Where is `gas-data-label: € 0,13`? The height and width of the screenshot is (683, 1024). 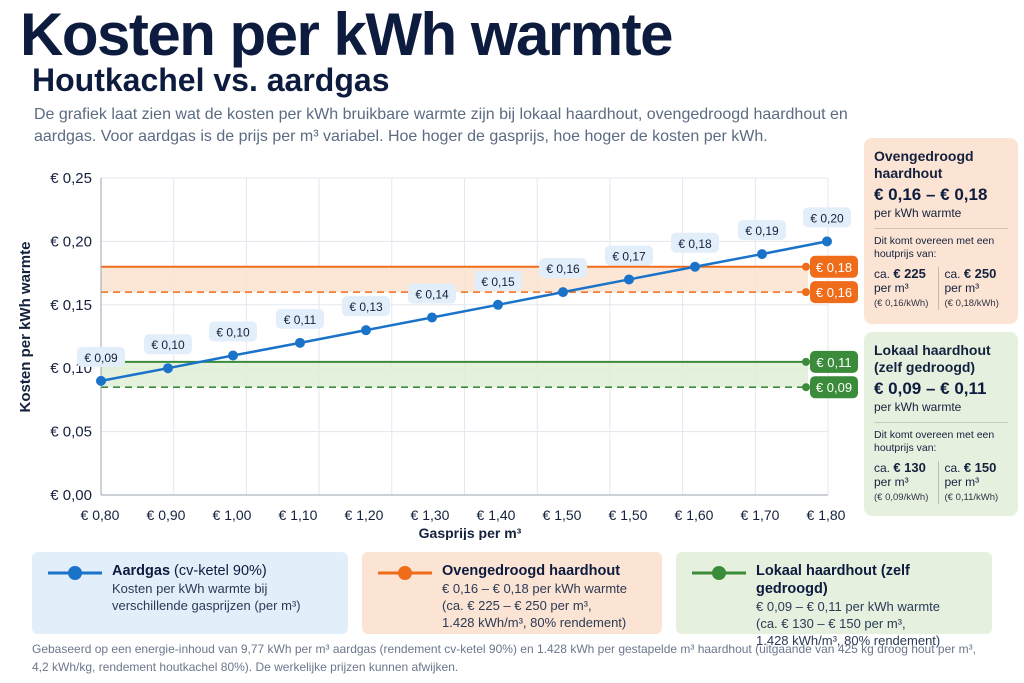
gas-data-label: € 0,13 is located at coordinates (366, 306).